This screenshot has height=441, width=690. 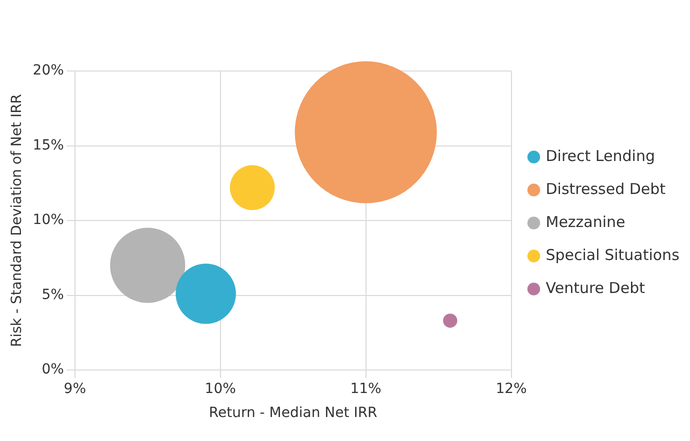 What do you see at coordinates (48, 70) in the screenshot?
I see `y-tick-label: 20%` at bounding box center [48, 70].